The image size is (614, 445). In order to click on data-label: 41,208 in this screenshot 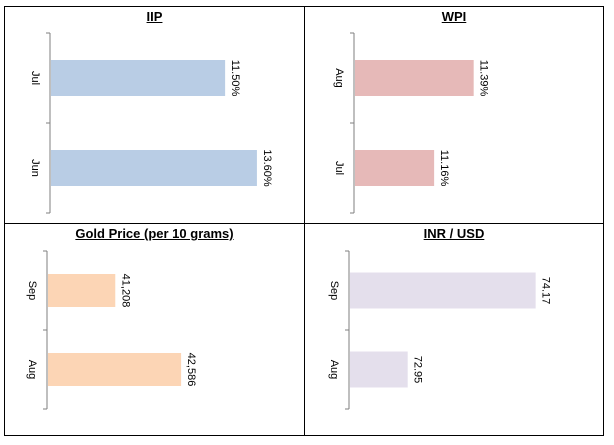, I will do `click(125, 291)`.